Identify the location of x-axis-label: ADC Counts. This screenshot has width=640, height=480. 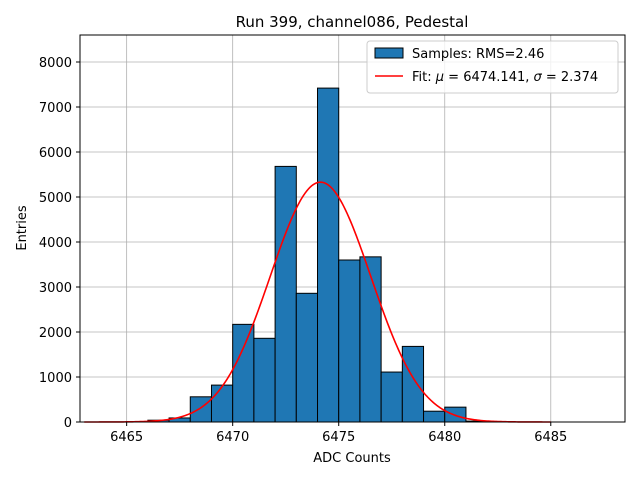
(352, 458).